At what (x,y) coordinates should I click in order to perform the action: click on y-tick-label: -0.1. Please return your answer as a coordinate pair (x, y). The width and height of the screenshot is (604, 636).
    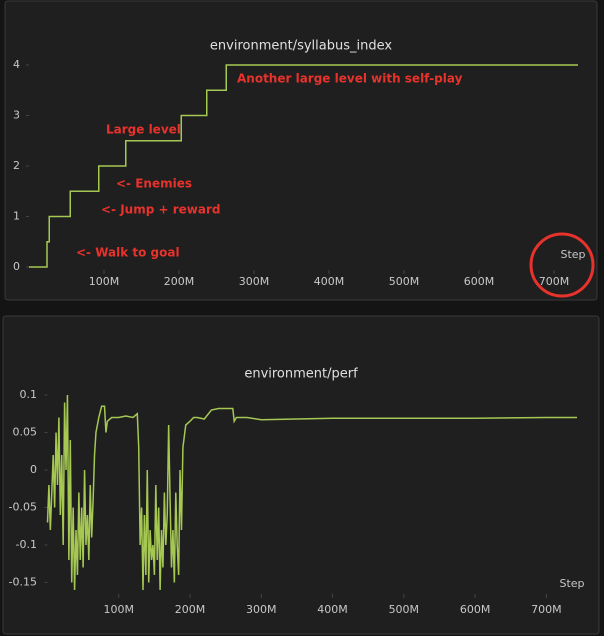
    Looking at the image, I should click on (26, 544).